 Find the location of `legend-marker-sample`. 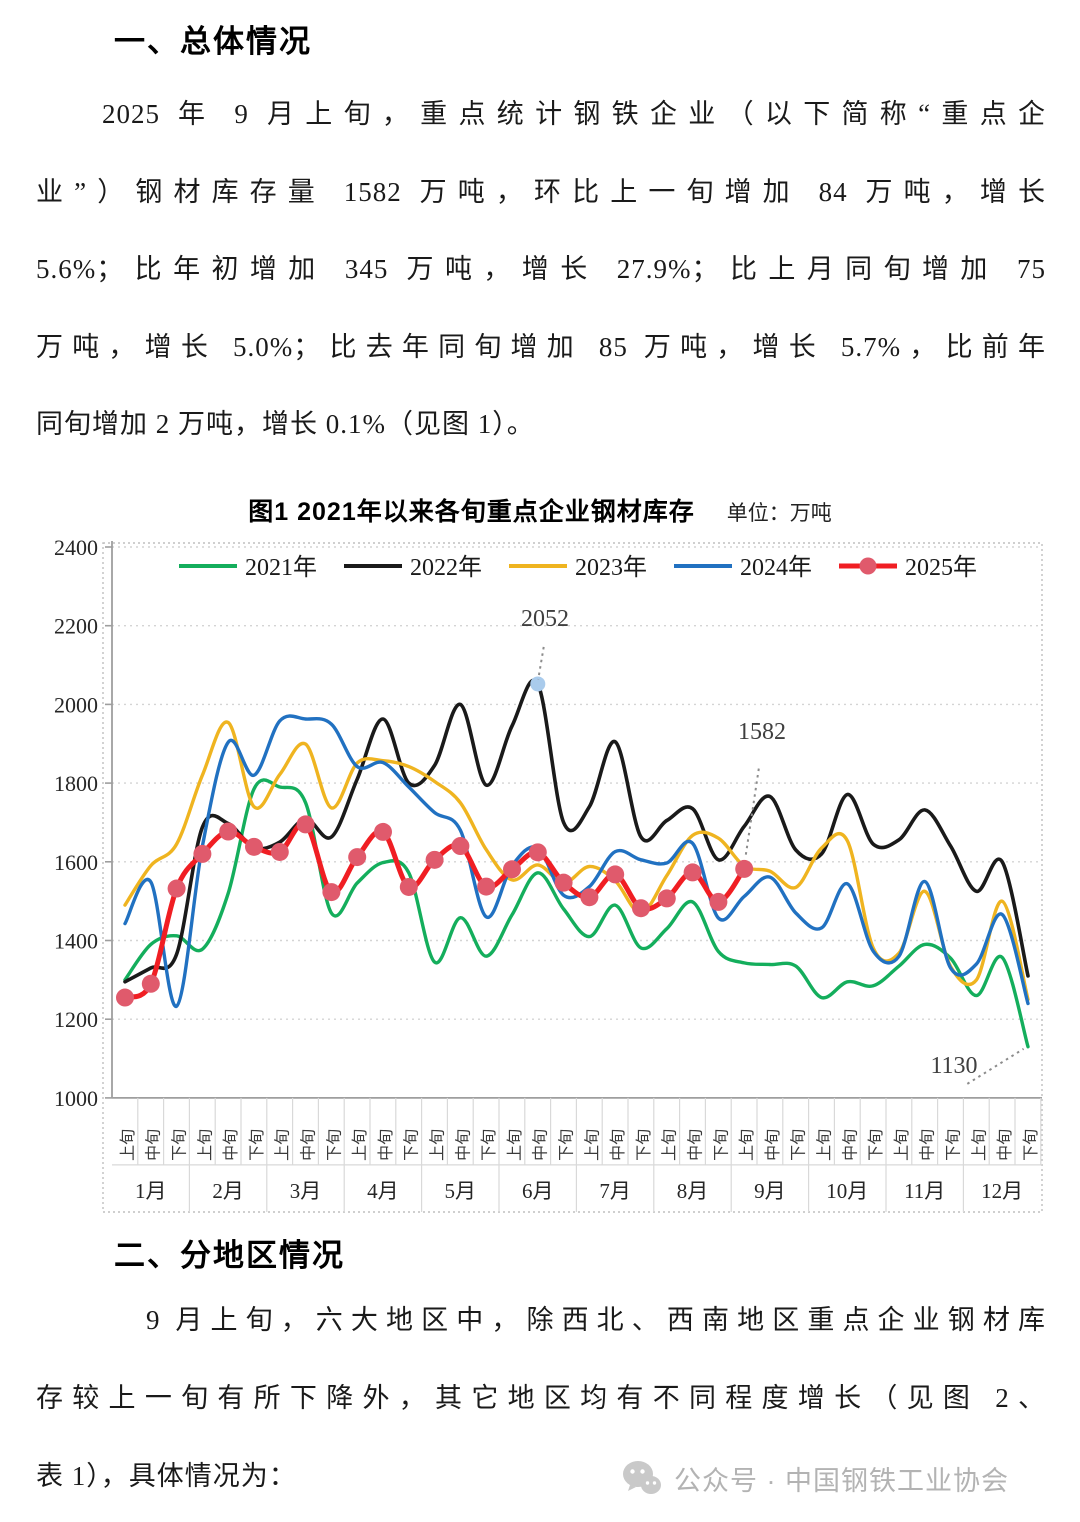

legend-marker-sample is located at coordinates (868, 566).